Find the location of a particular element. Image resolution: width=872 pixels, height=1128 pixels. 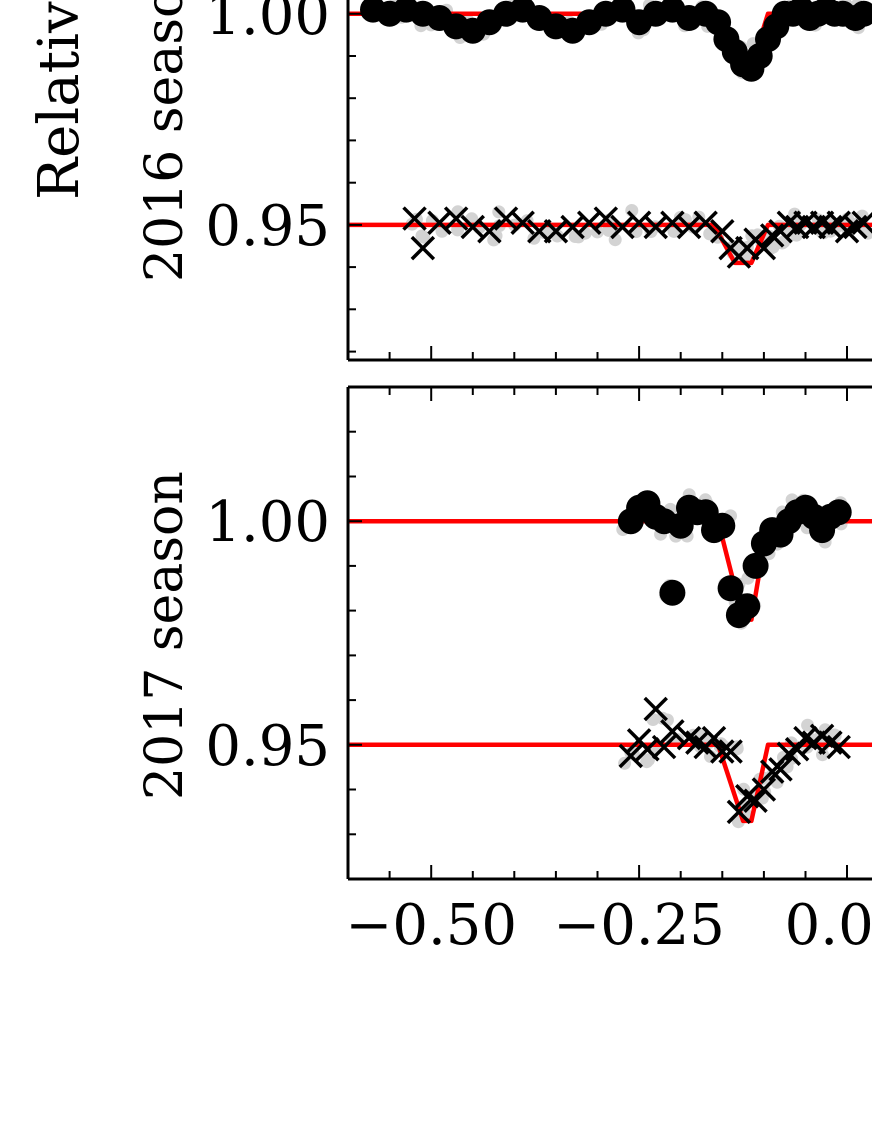

outer-ylabel: Relativ is located at coordinates (59, 100).